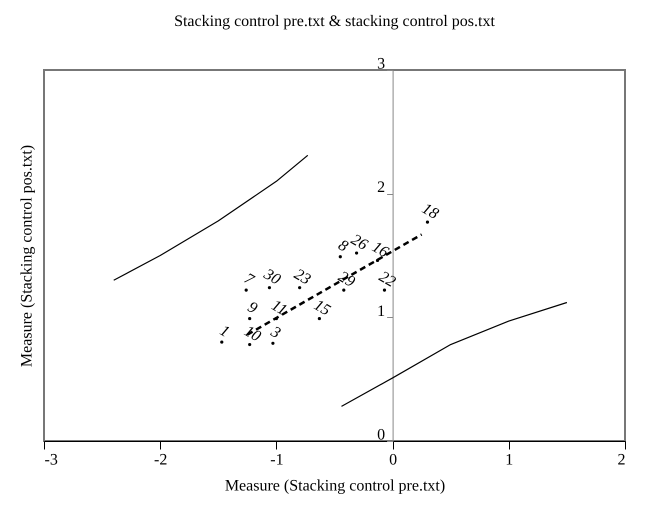  I want to click on y-axis-title: Measure (Stacking control pos.txt), so click(27, 256).